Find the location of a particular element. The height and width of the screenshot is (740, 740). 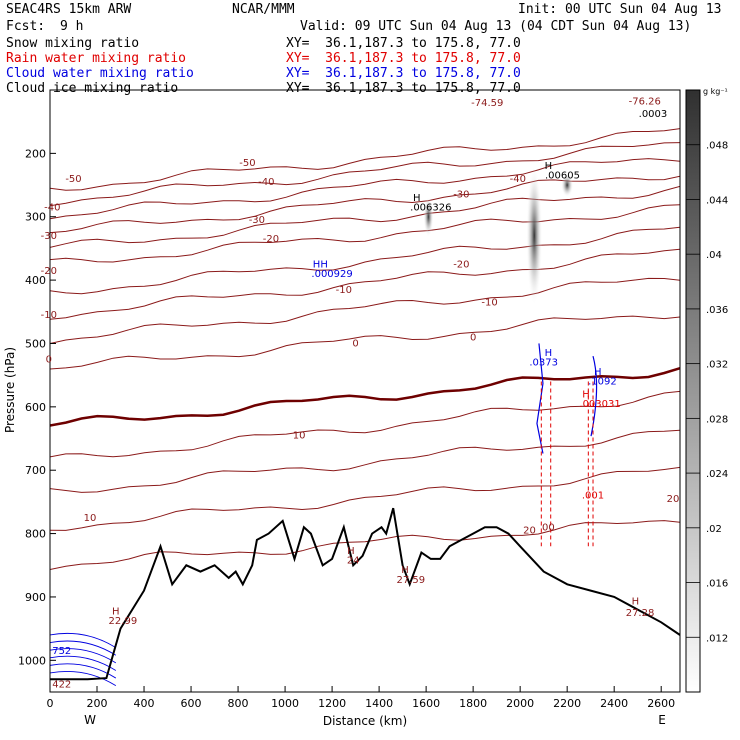

field-xy-cloud-water: XY= 36.1,187.3 to 175.8, 77.0 is located at coordinates (403, 73).